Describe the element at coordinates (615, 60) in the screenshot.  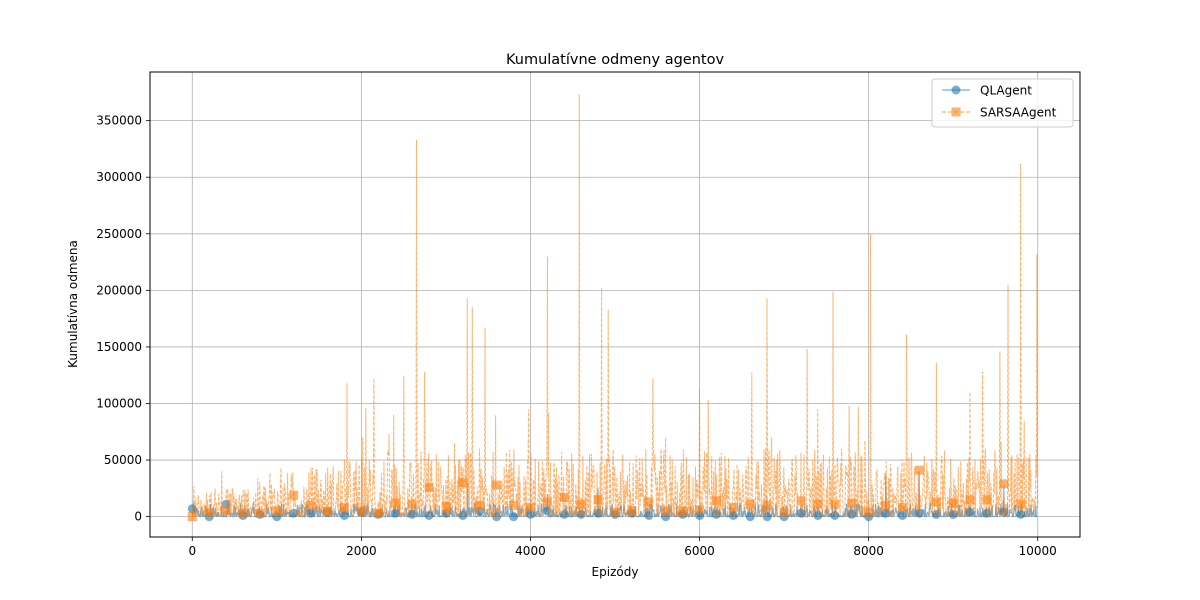
I see `chart-title: Kumulatívne odmeny agentov` at that location.